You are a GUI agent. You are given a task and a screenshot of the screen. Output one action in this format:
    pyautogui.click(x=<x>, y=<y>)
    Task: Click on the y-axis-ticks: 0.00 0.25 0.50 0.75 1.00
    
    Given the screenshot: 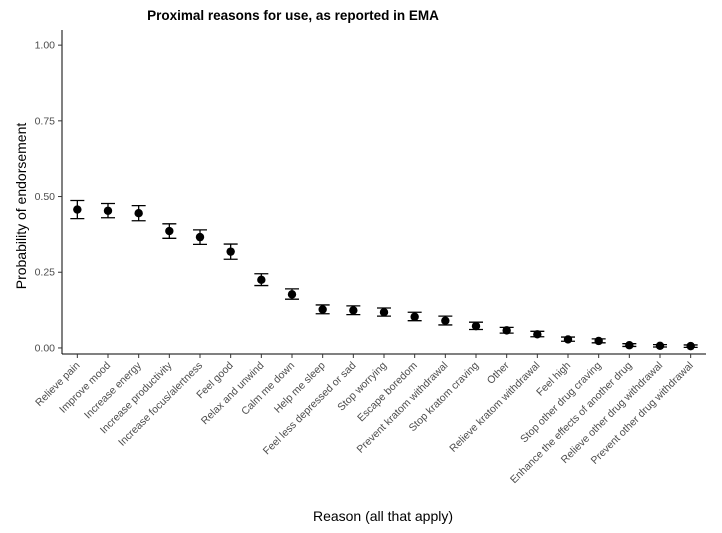 What is the action you would take?
    pyautogui.click(x=48, y=197)
    